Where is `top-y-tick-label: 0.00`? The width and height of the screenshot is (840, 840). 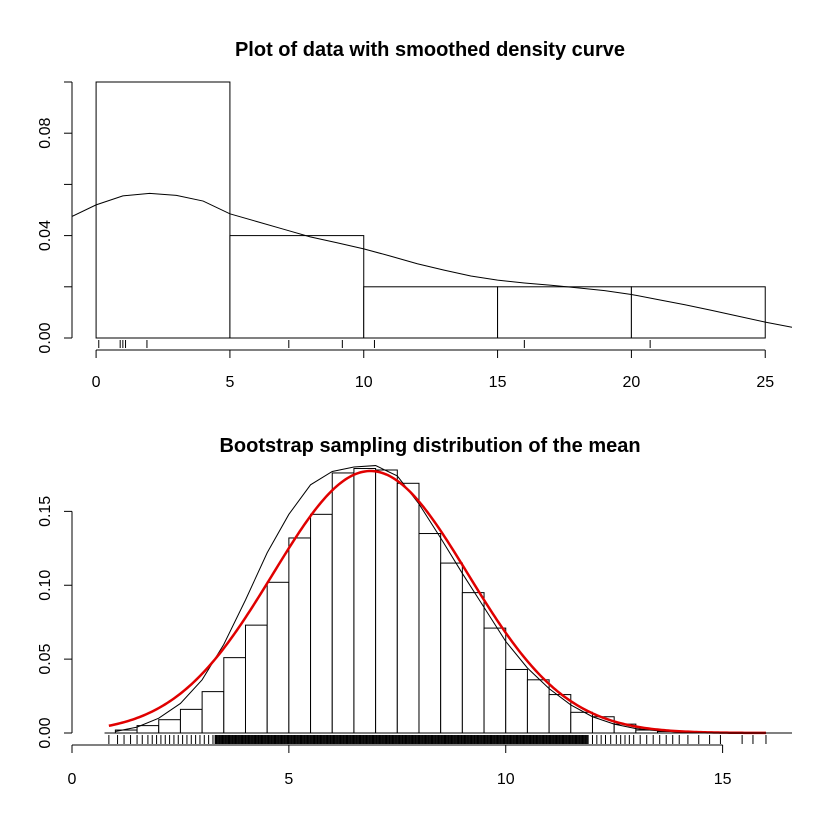
top-y-tick-label: 0.00 is located at coordinates (45, 337).